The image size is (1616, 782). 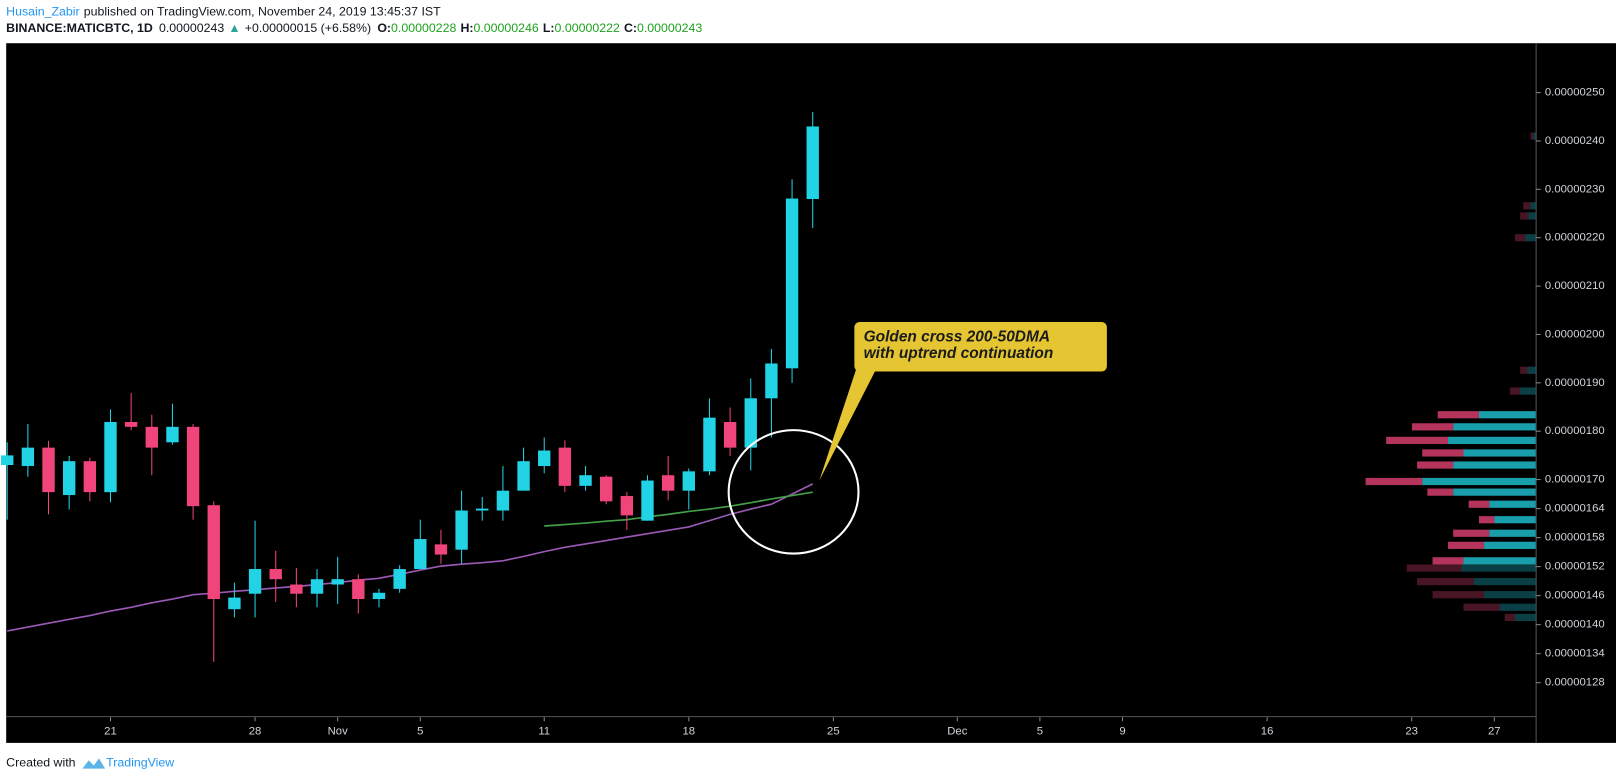 What do you see at coordinates (308, 28) in the screenshot?
I see `change: +0.00000015 (+6.58%)` at bounding box center [308, 28].